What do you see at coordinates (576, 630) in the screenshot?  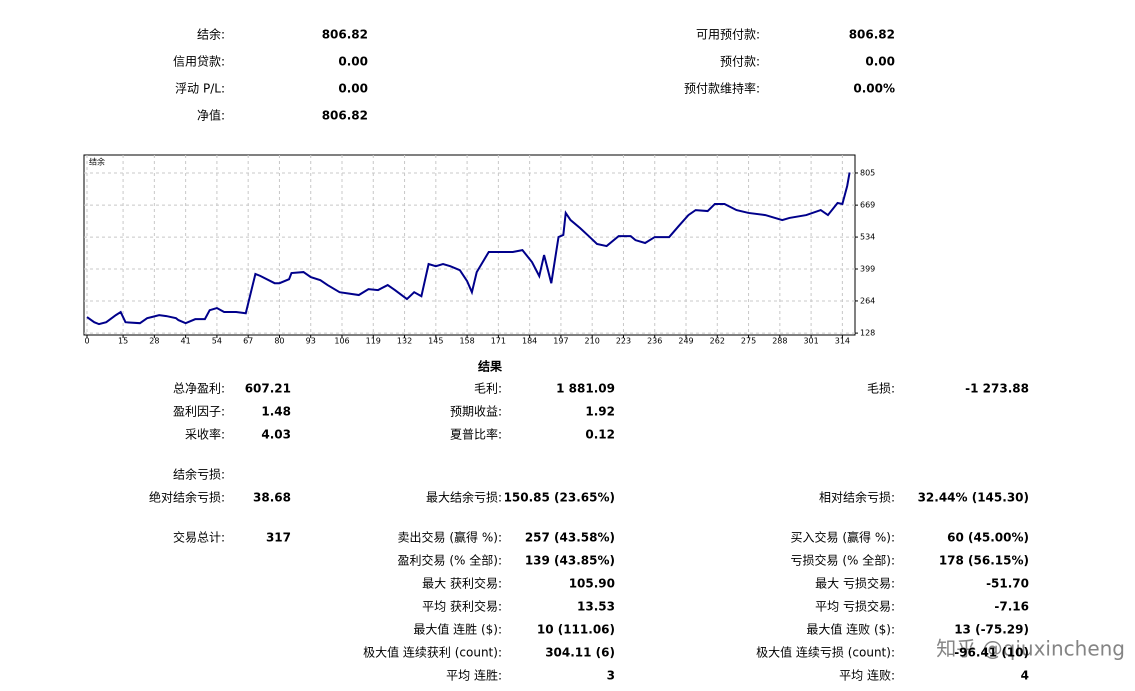 I see `result-value: 10 (111.06)` at bounding box center [576, 630].